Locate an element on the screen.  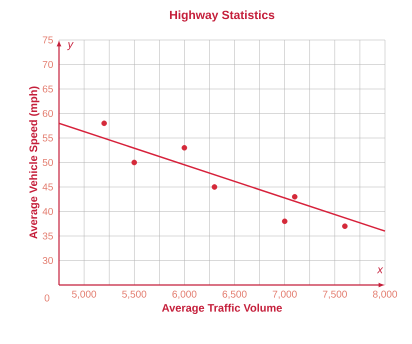
x-tick-label: 7,500 is located at coordinates (334, 294).